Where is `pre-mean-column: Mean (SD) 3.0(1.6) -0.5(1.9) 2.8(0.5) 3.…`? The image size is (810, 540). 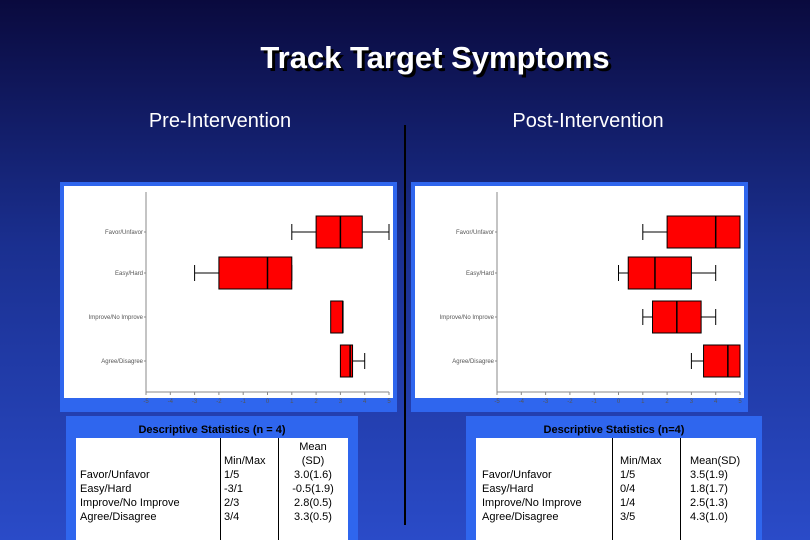
pre-mean-column: Mean (SD) 3.0(1.6) -0.5(1.9) 2.8(0.5) 3.… is located at coordinates (313, 482).